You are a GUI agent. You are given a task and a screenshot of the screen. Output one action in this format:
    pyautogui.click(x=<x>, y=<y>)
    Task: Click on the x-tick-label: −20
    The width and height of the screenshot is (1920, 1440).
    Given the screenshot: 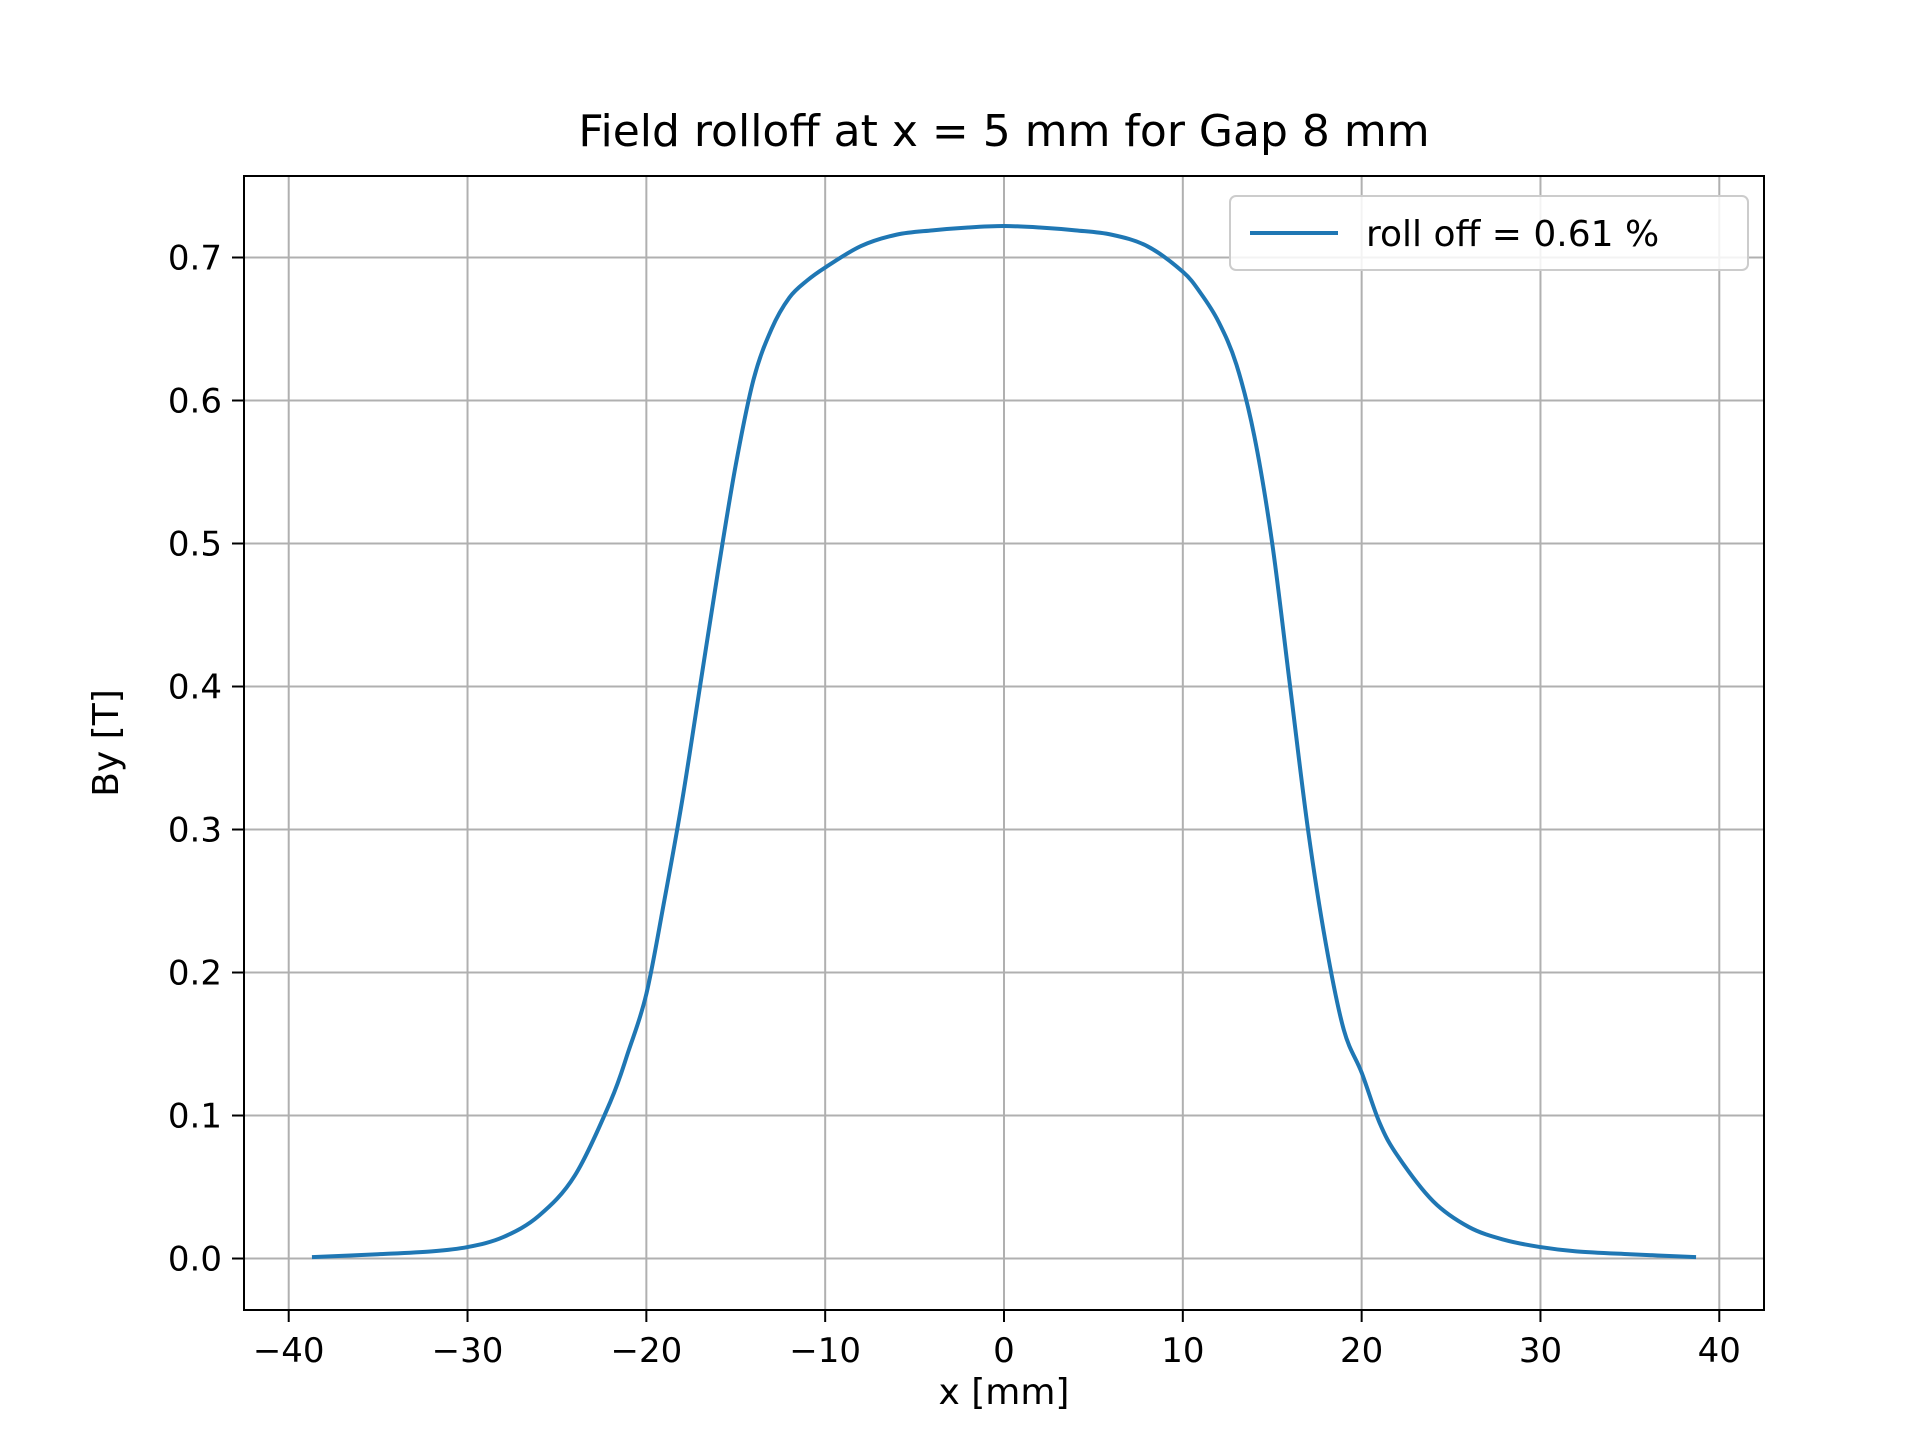 What is the action you would take?
    pyautogui.click(x=646, y=1351)
    